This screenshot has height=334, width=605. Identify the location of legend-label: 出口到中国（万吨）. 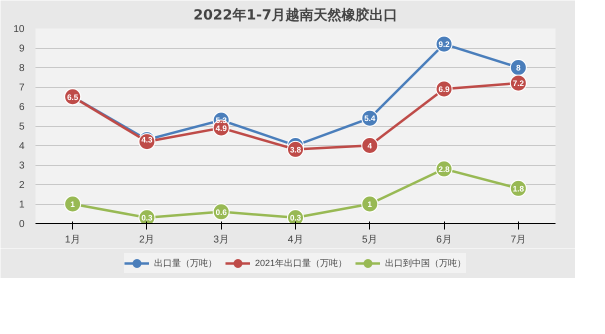
(425, 263).